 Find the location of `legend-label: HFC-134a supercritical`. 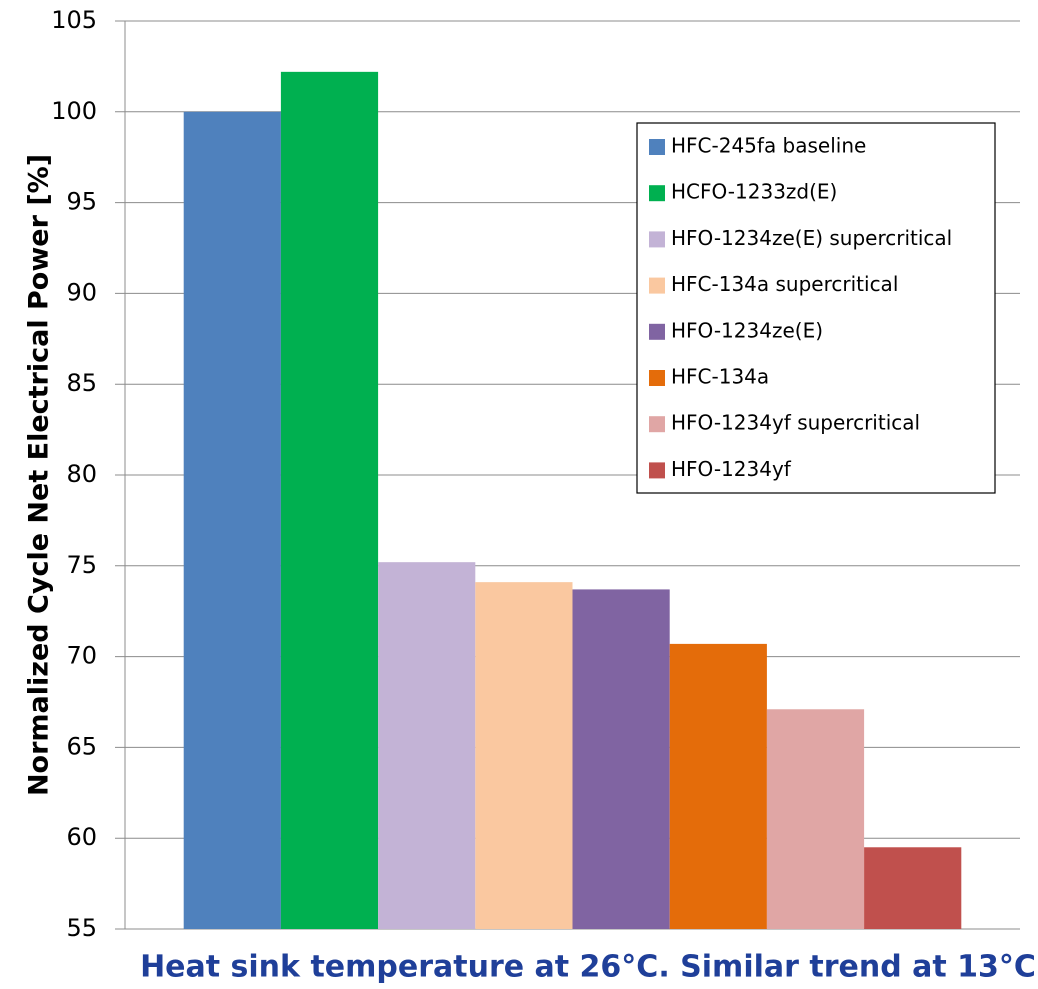

legend-label: HFC-134a supercritical is located at coordinates (784, 284).